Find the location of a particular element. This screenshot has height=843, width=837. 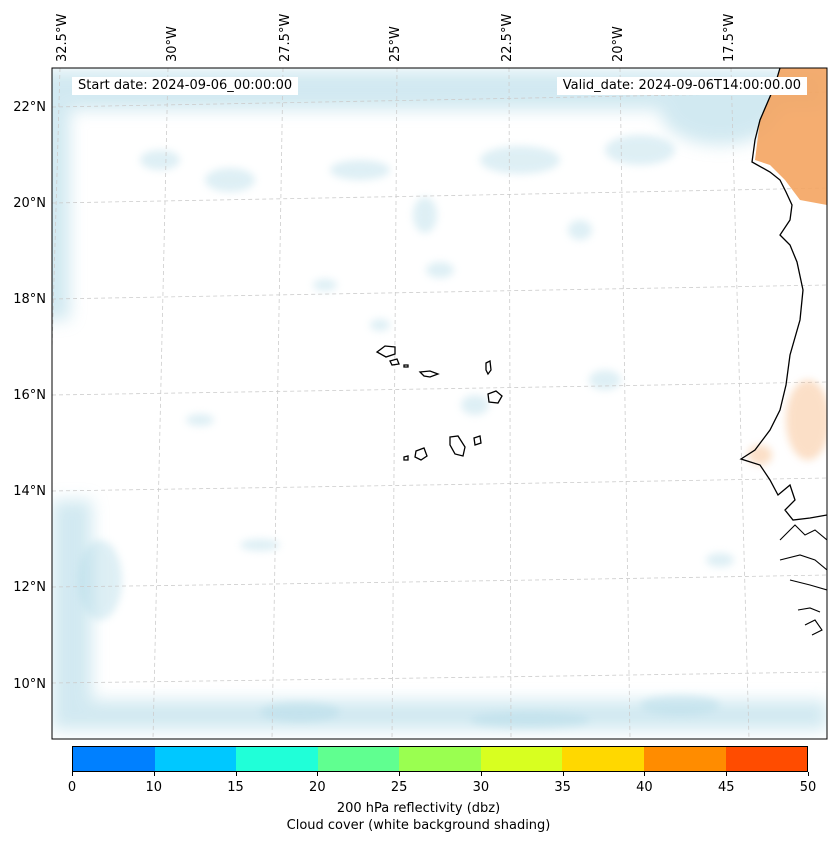

colorbar-tick-label: 10 is located at coordinates (154, 787).